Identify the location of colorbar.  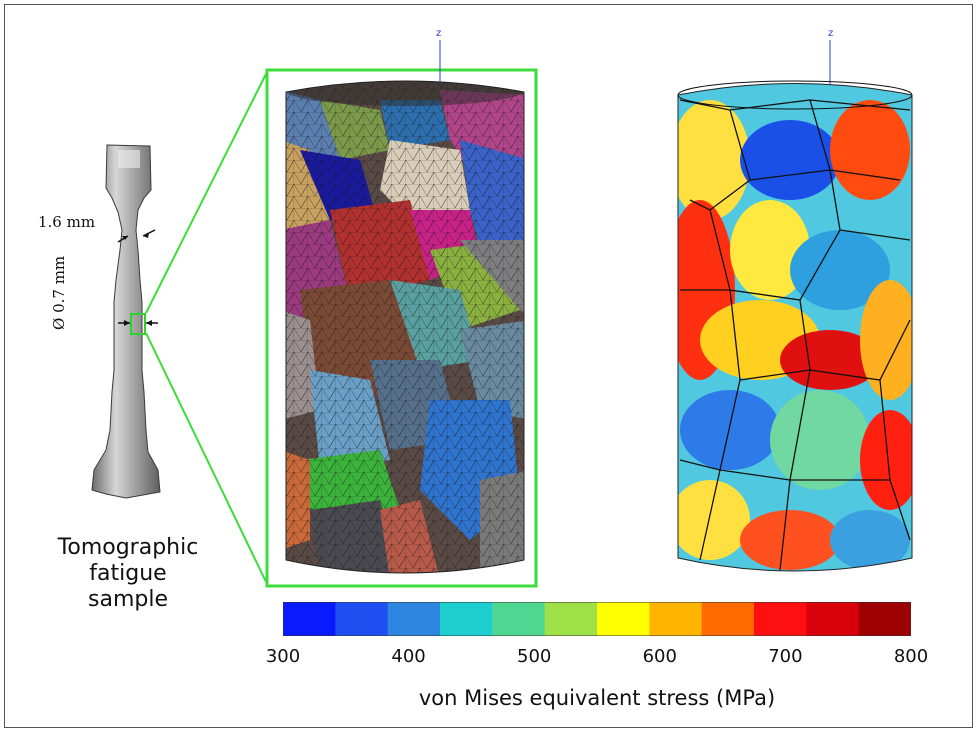
(597, 619).